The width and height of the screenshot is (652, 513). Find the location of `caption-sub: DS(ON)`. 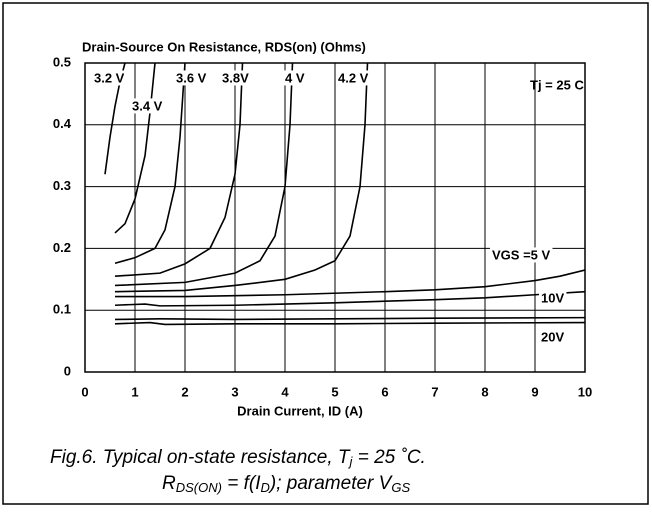

caption-sub: DS(ON) is located at coordinates (199, 487).